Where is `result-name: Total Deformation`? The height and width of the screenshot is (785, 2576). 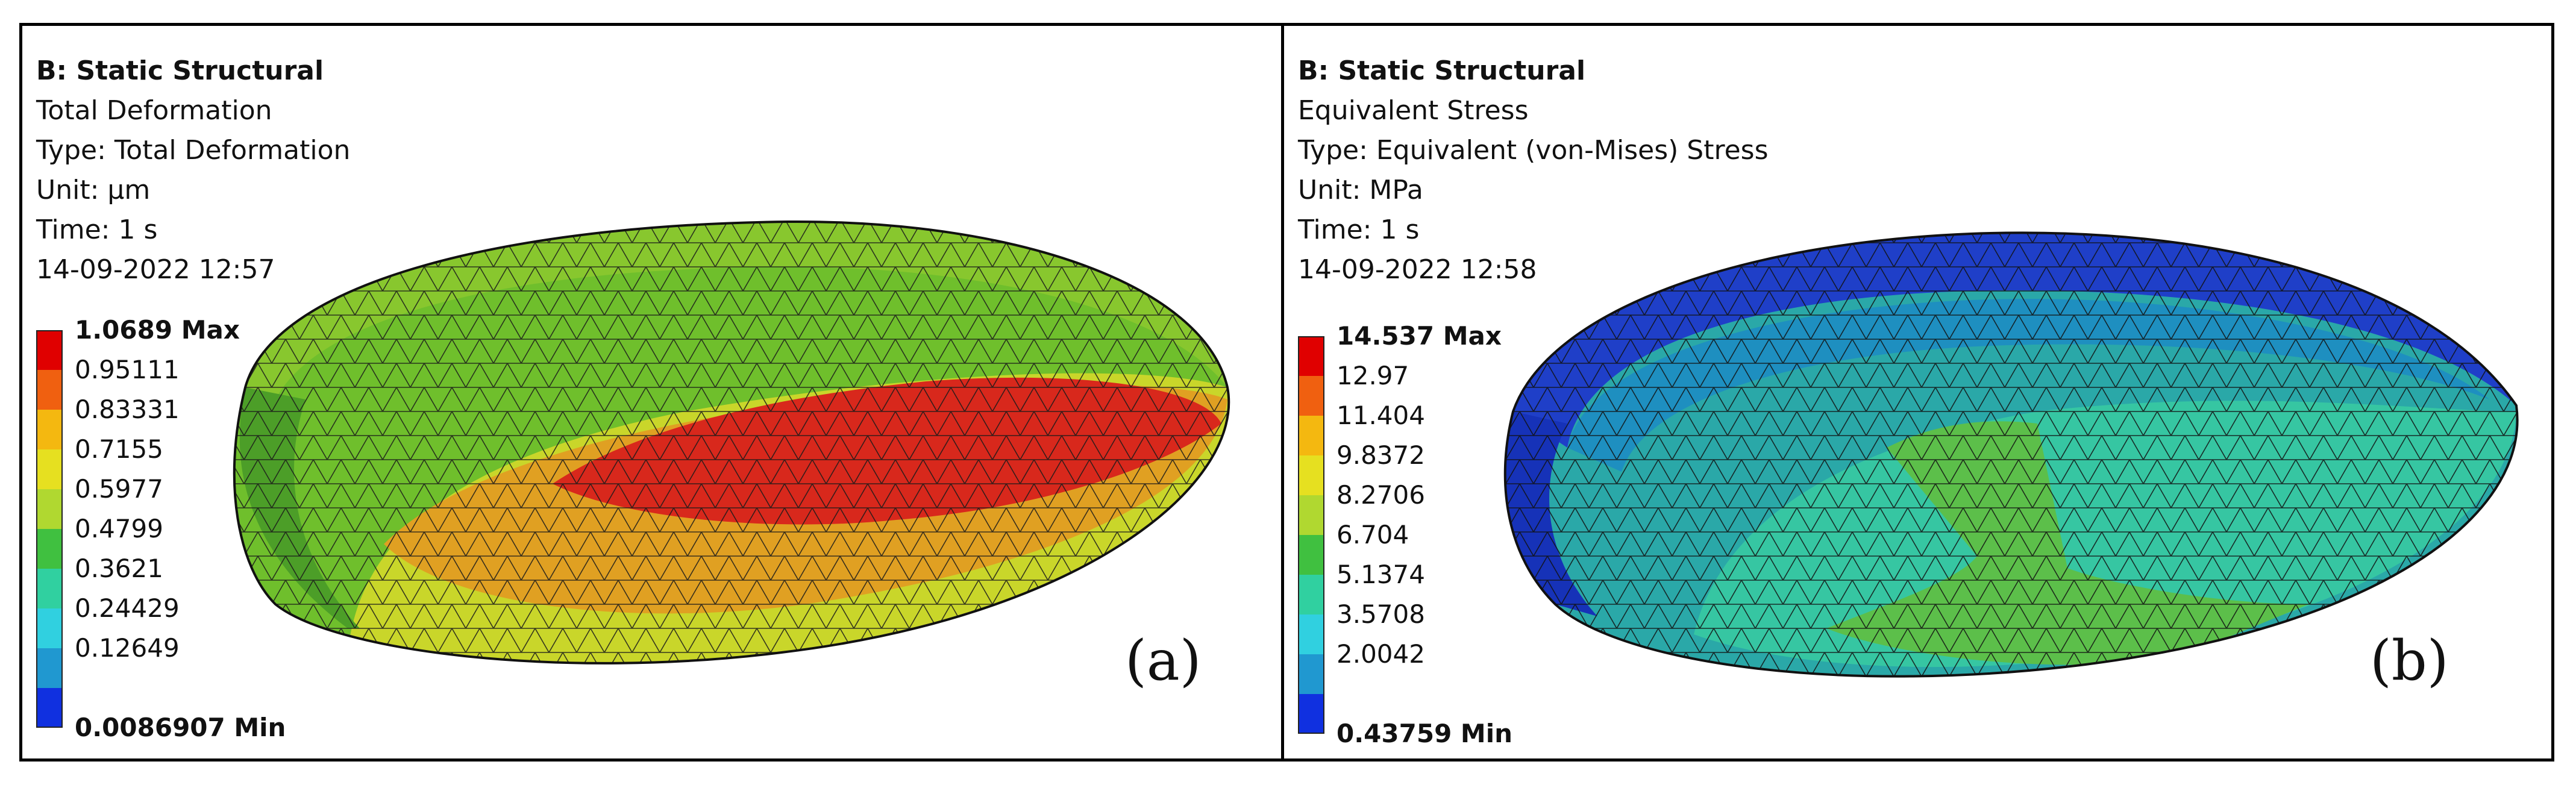 result-name: Total Deformation is located at coordinates (154, 111).